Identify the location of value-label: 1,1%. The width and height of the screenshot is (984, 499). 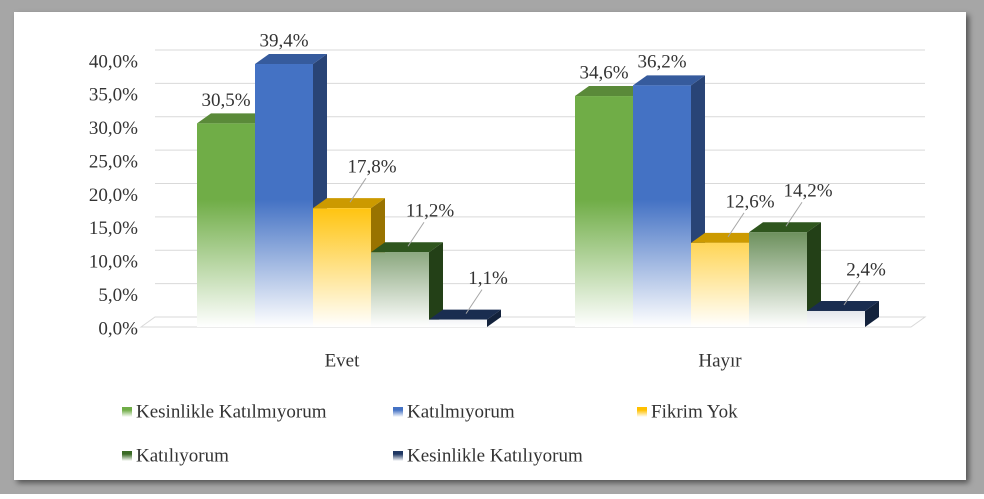
(488, 278).